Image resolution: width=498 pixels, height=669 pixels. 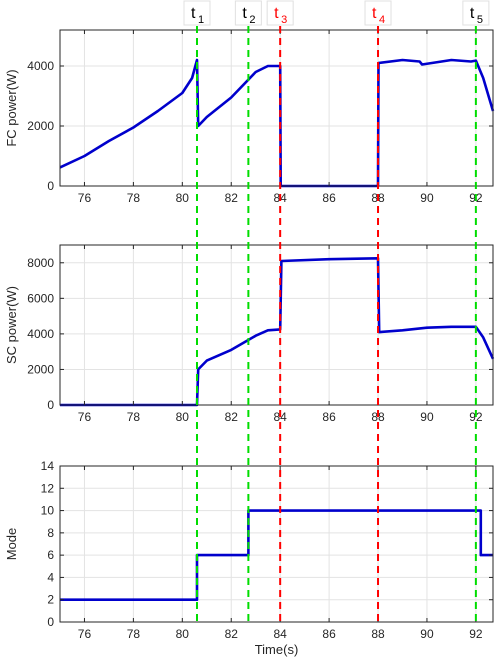 I want to click on y-tick-label: 6000, so click(x=40, y=298).